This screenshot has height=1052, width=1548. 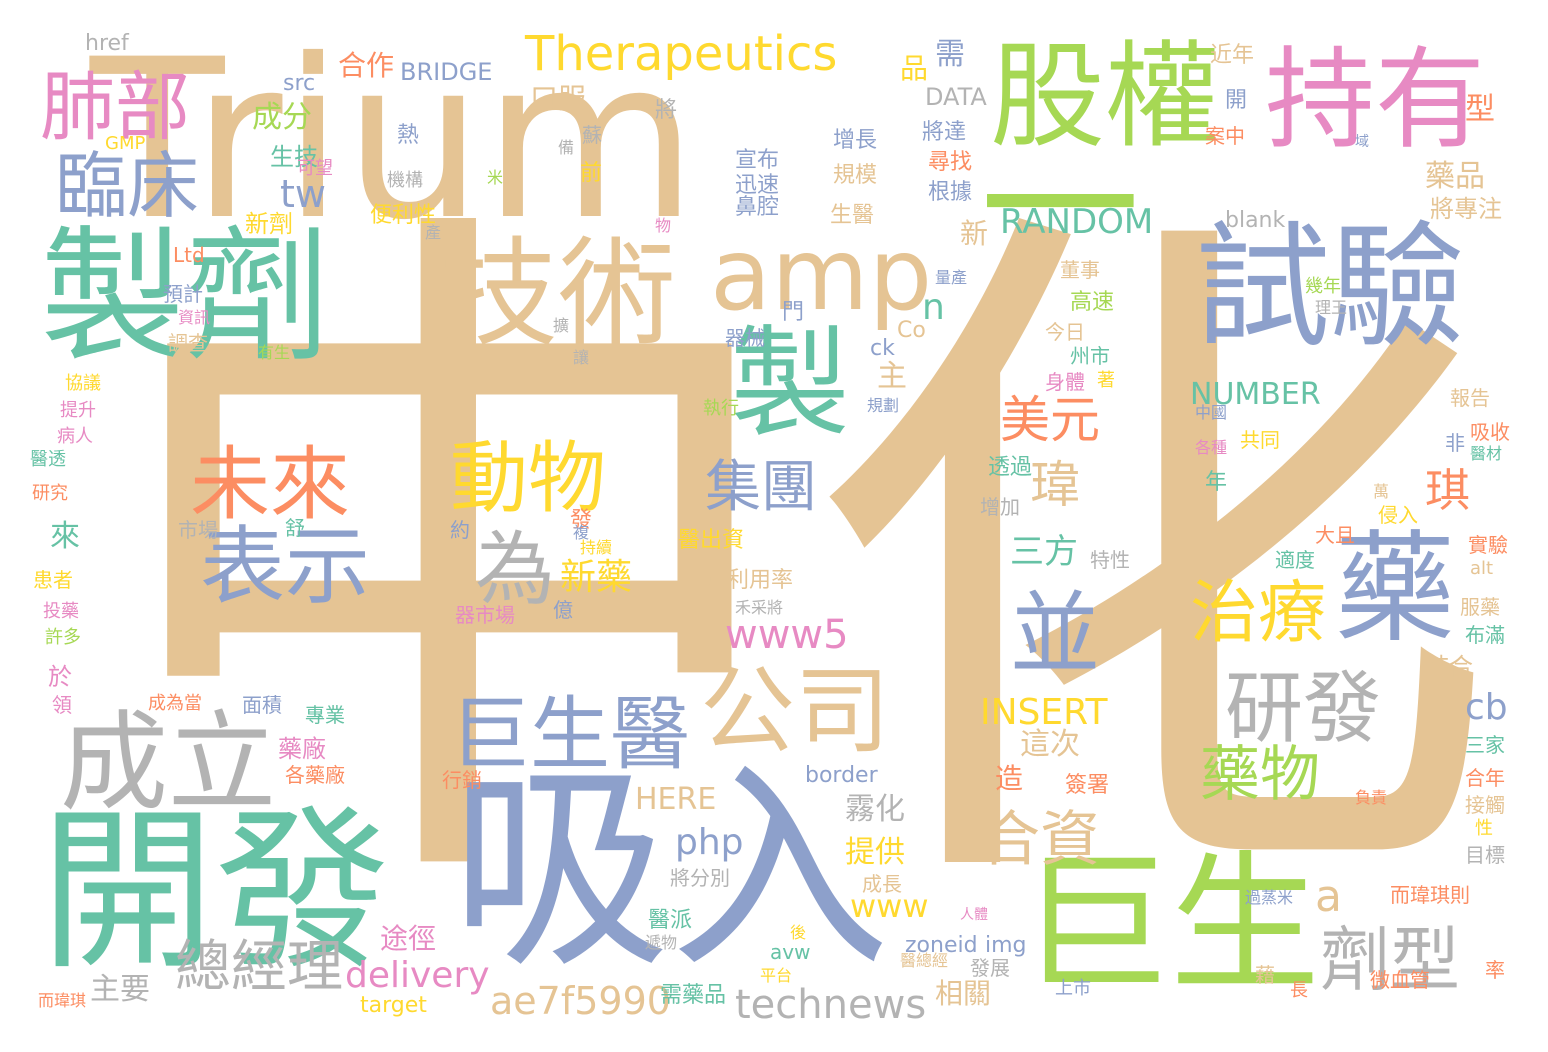 What do you see at coordinates (875, 809) in the screenshot?
I see `cloud-word: 霧化` at bounding box center [875, 809].